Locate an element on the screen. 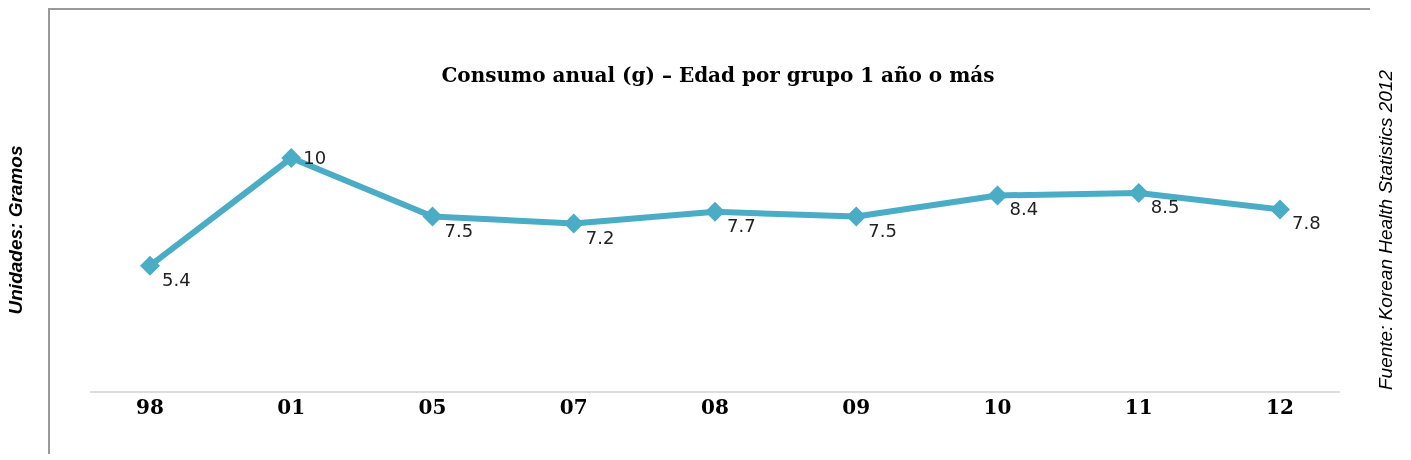 The height and width of the screenshot is (460, 1411). data-label: 7.8 is located at coordinates (1306, 223).